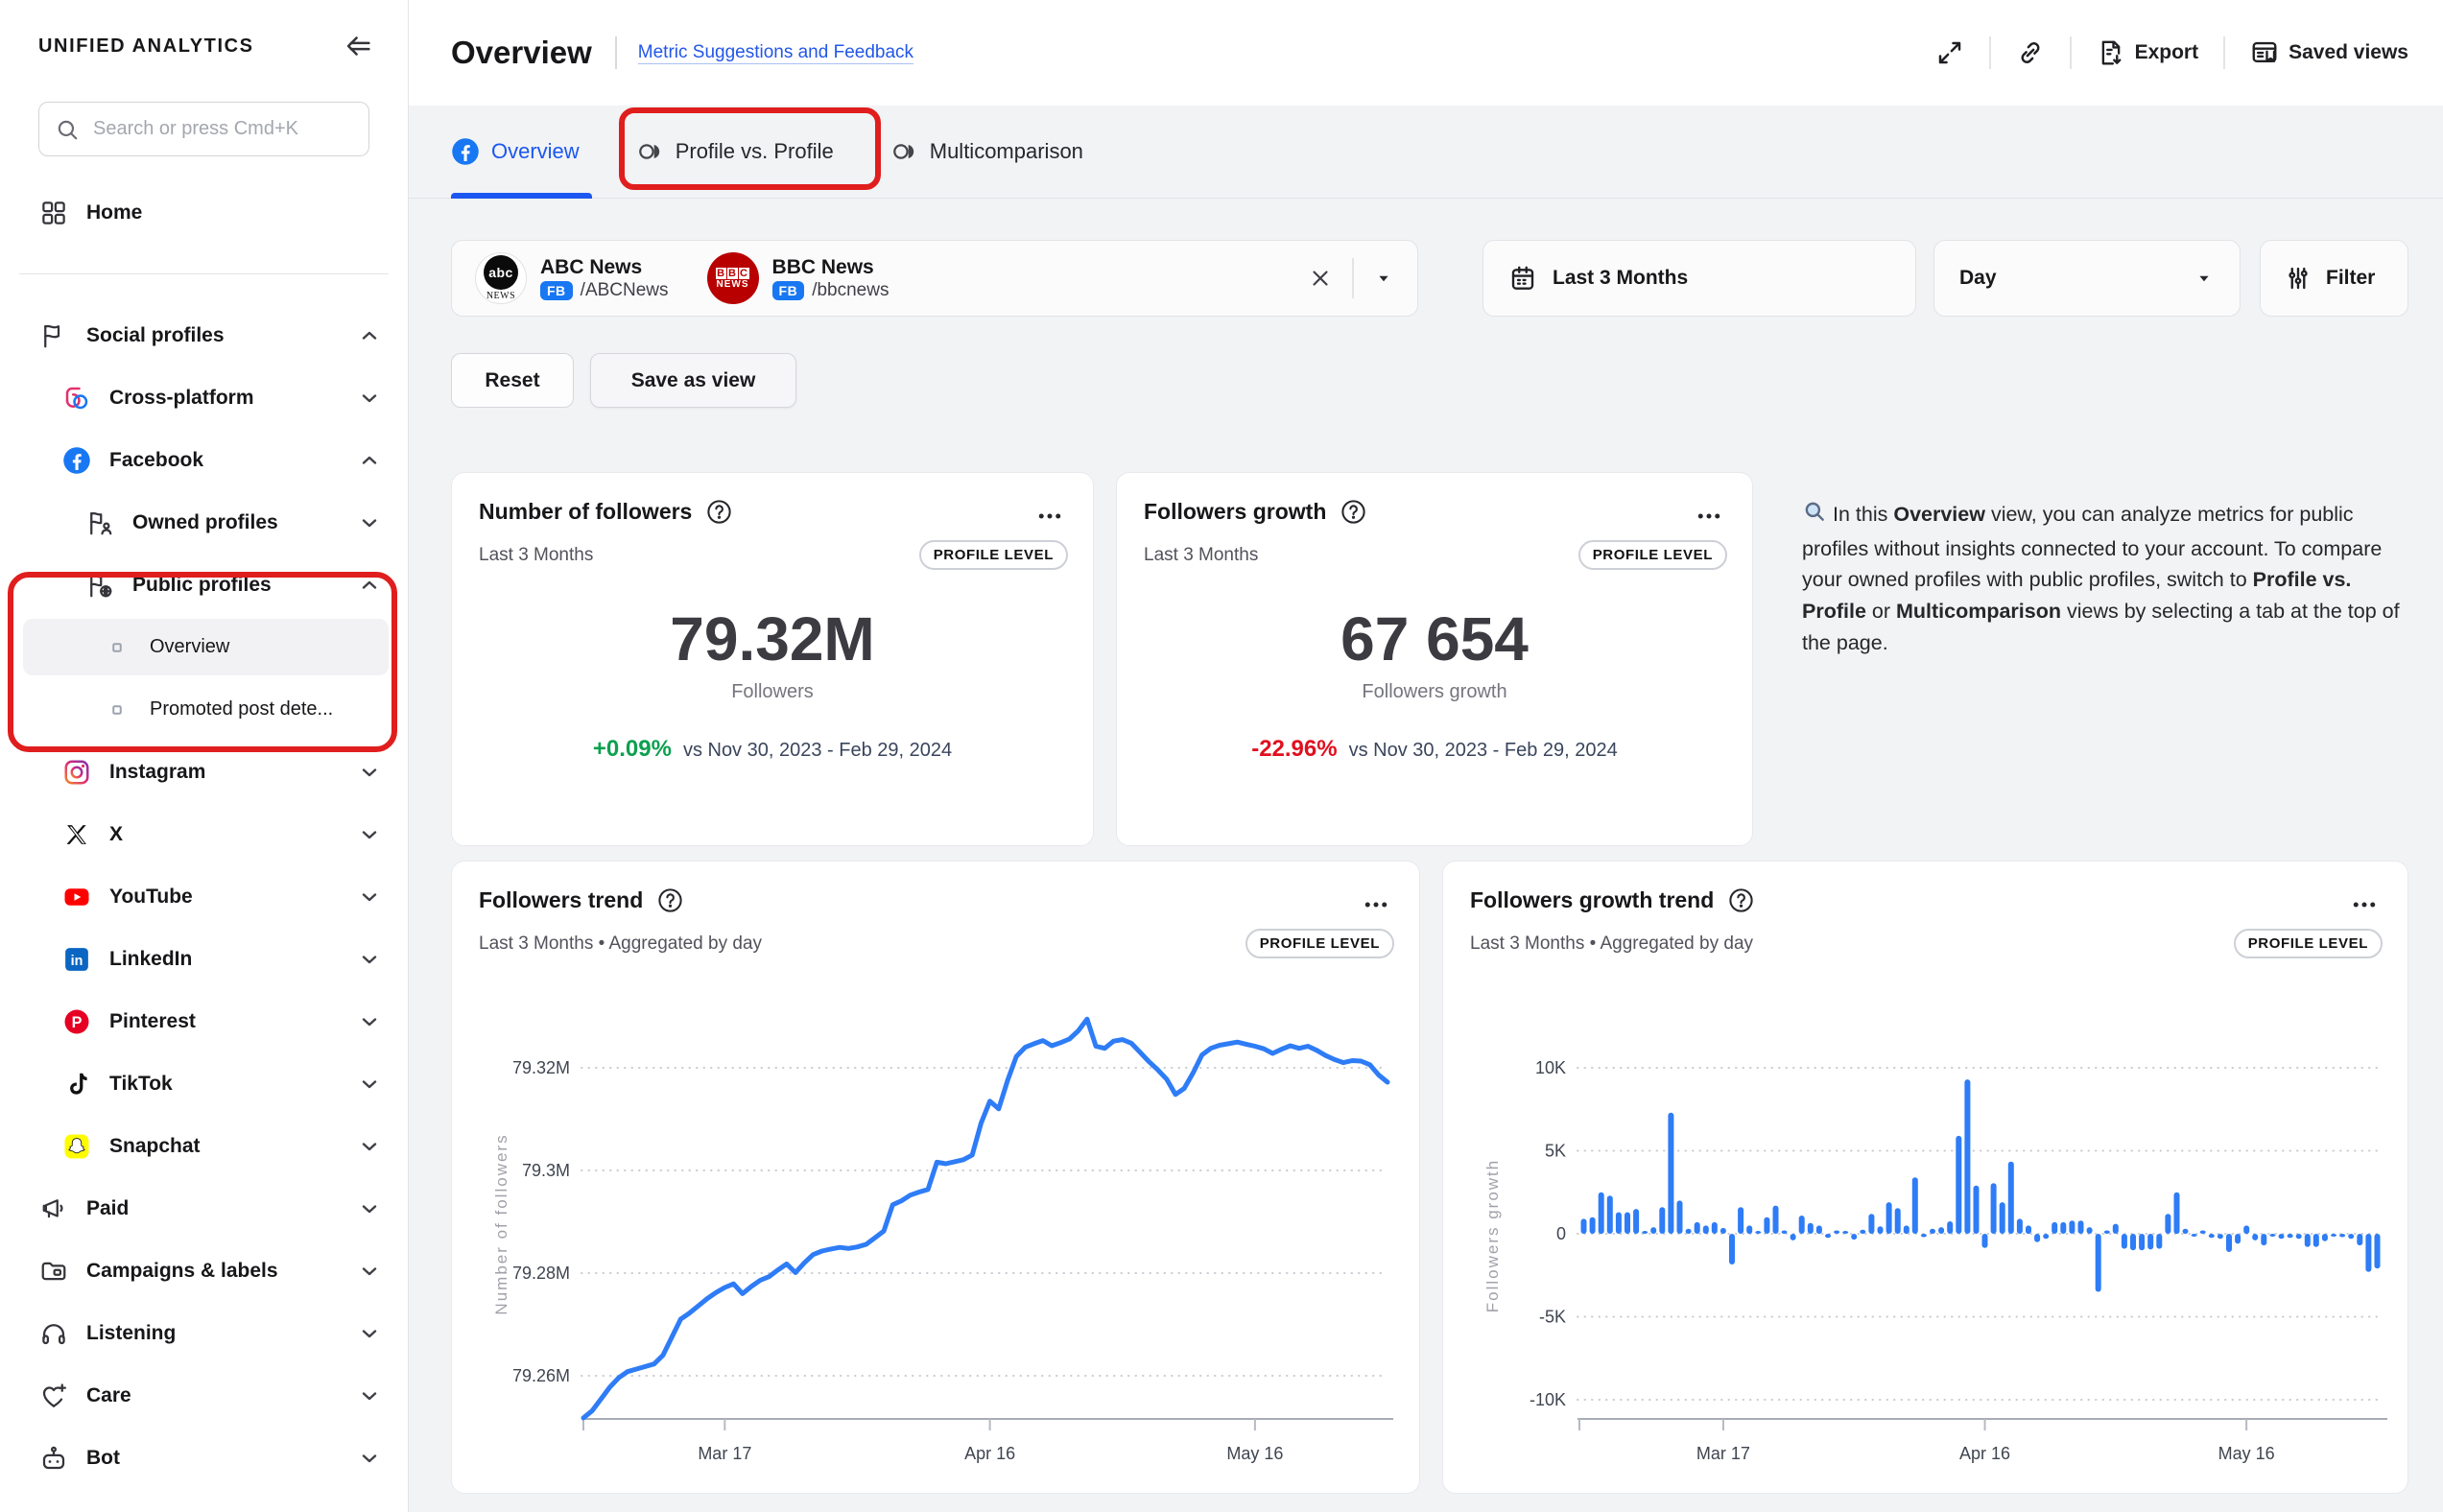 This screenshot has width=2443, height=1512. Describe the element at coordinates (108, 1207) in the screenshot. I see `sidebar-item-label: Paid` at that location.